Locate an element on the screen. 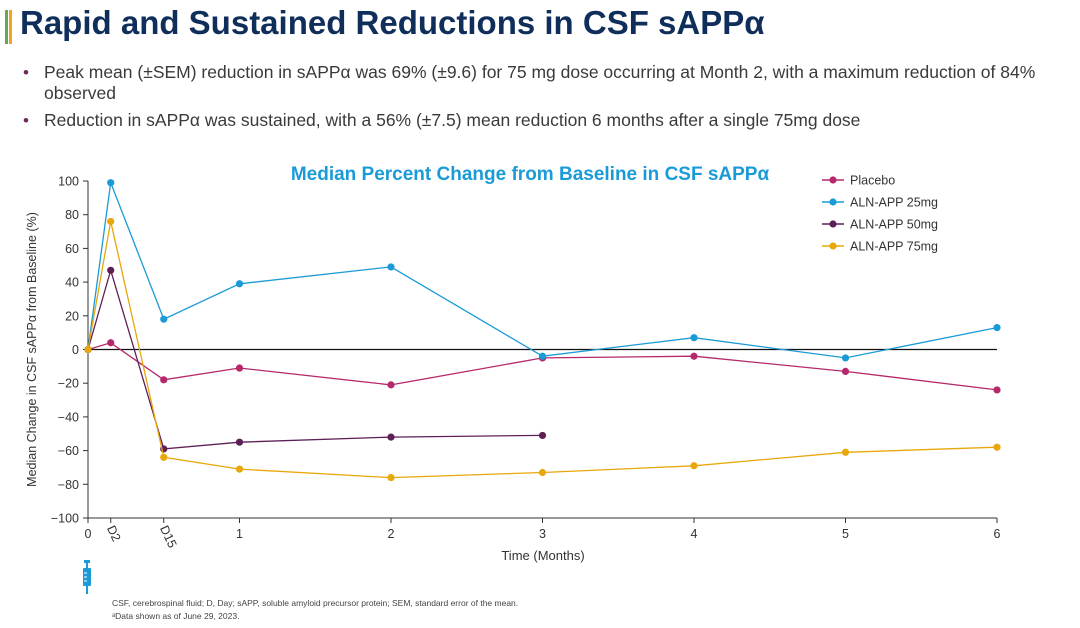 The image size is (1080, 628). legend-label: ALN-APP 25mg is located at coordinates (894, 203).